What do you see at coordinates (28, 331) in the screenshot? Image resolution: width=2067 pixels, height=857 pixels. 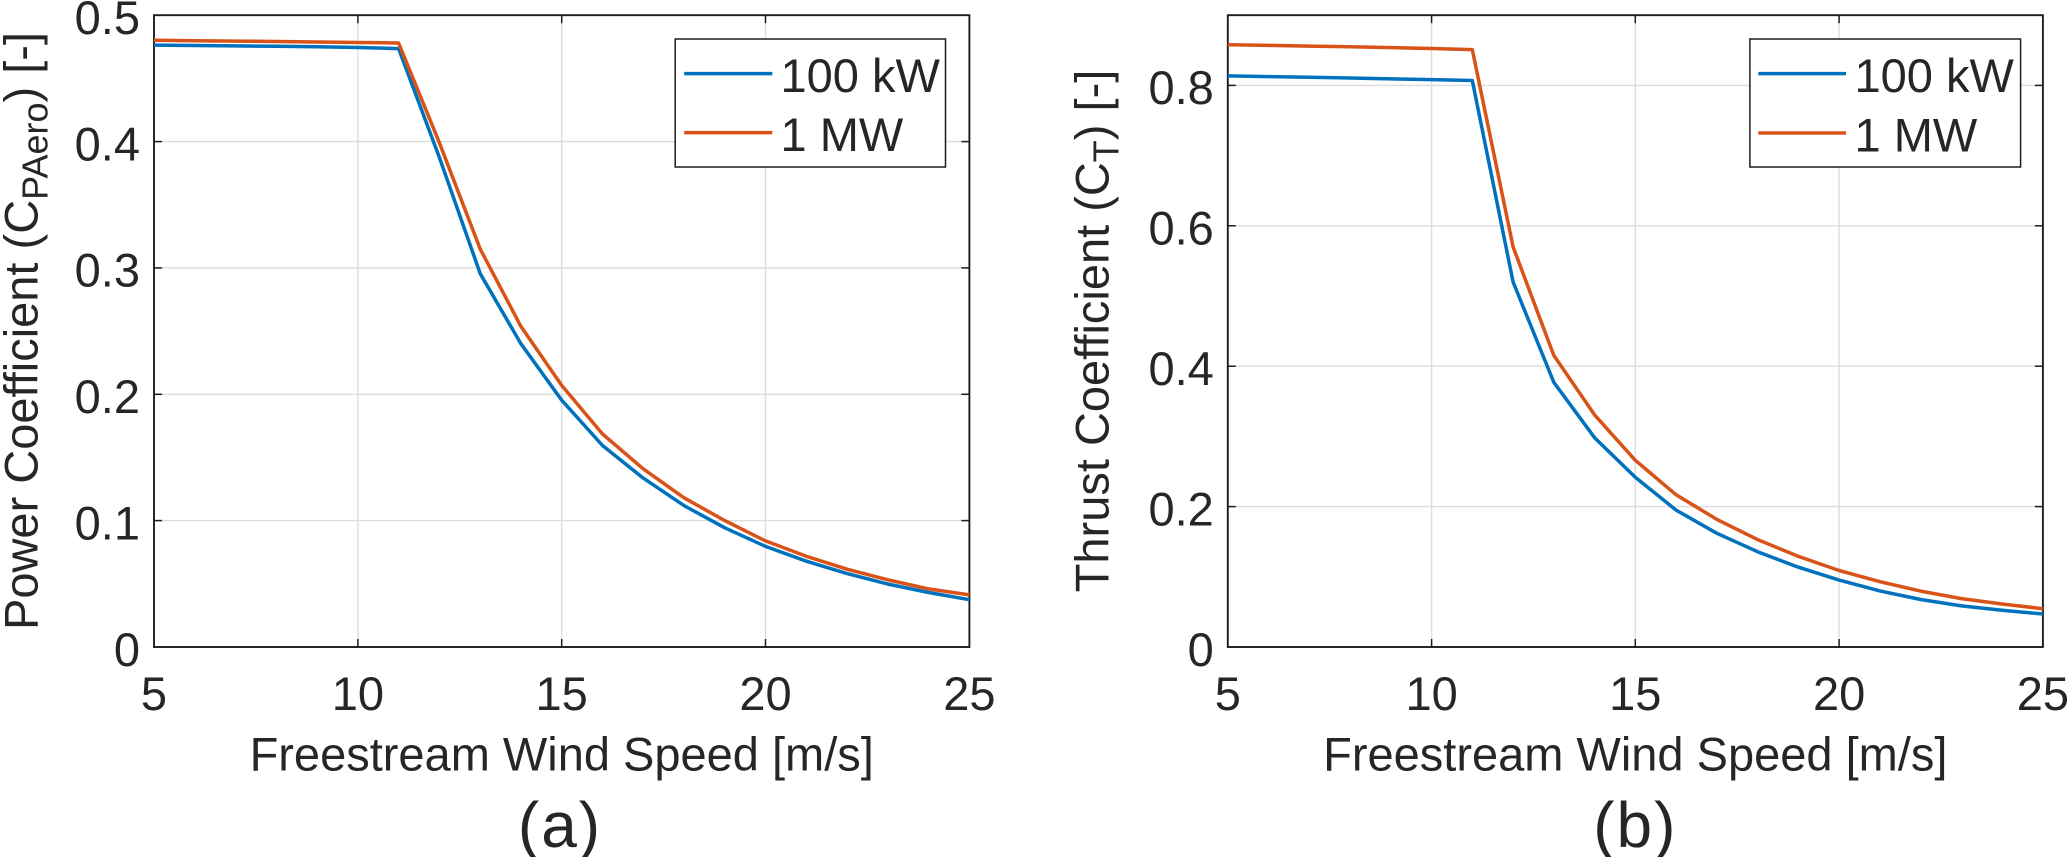 I see `svg-text: Power Coefficient (CPAero) [-]` at bounding box center [28, 331].